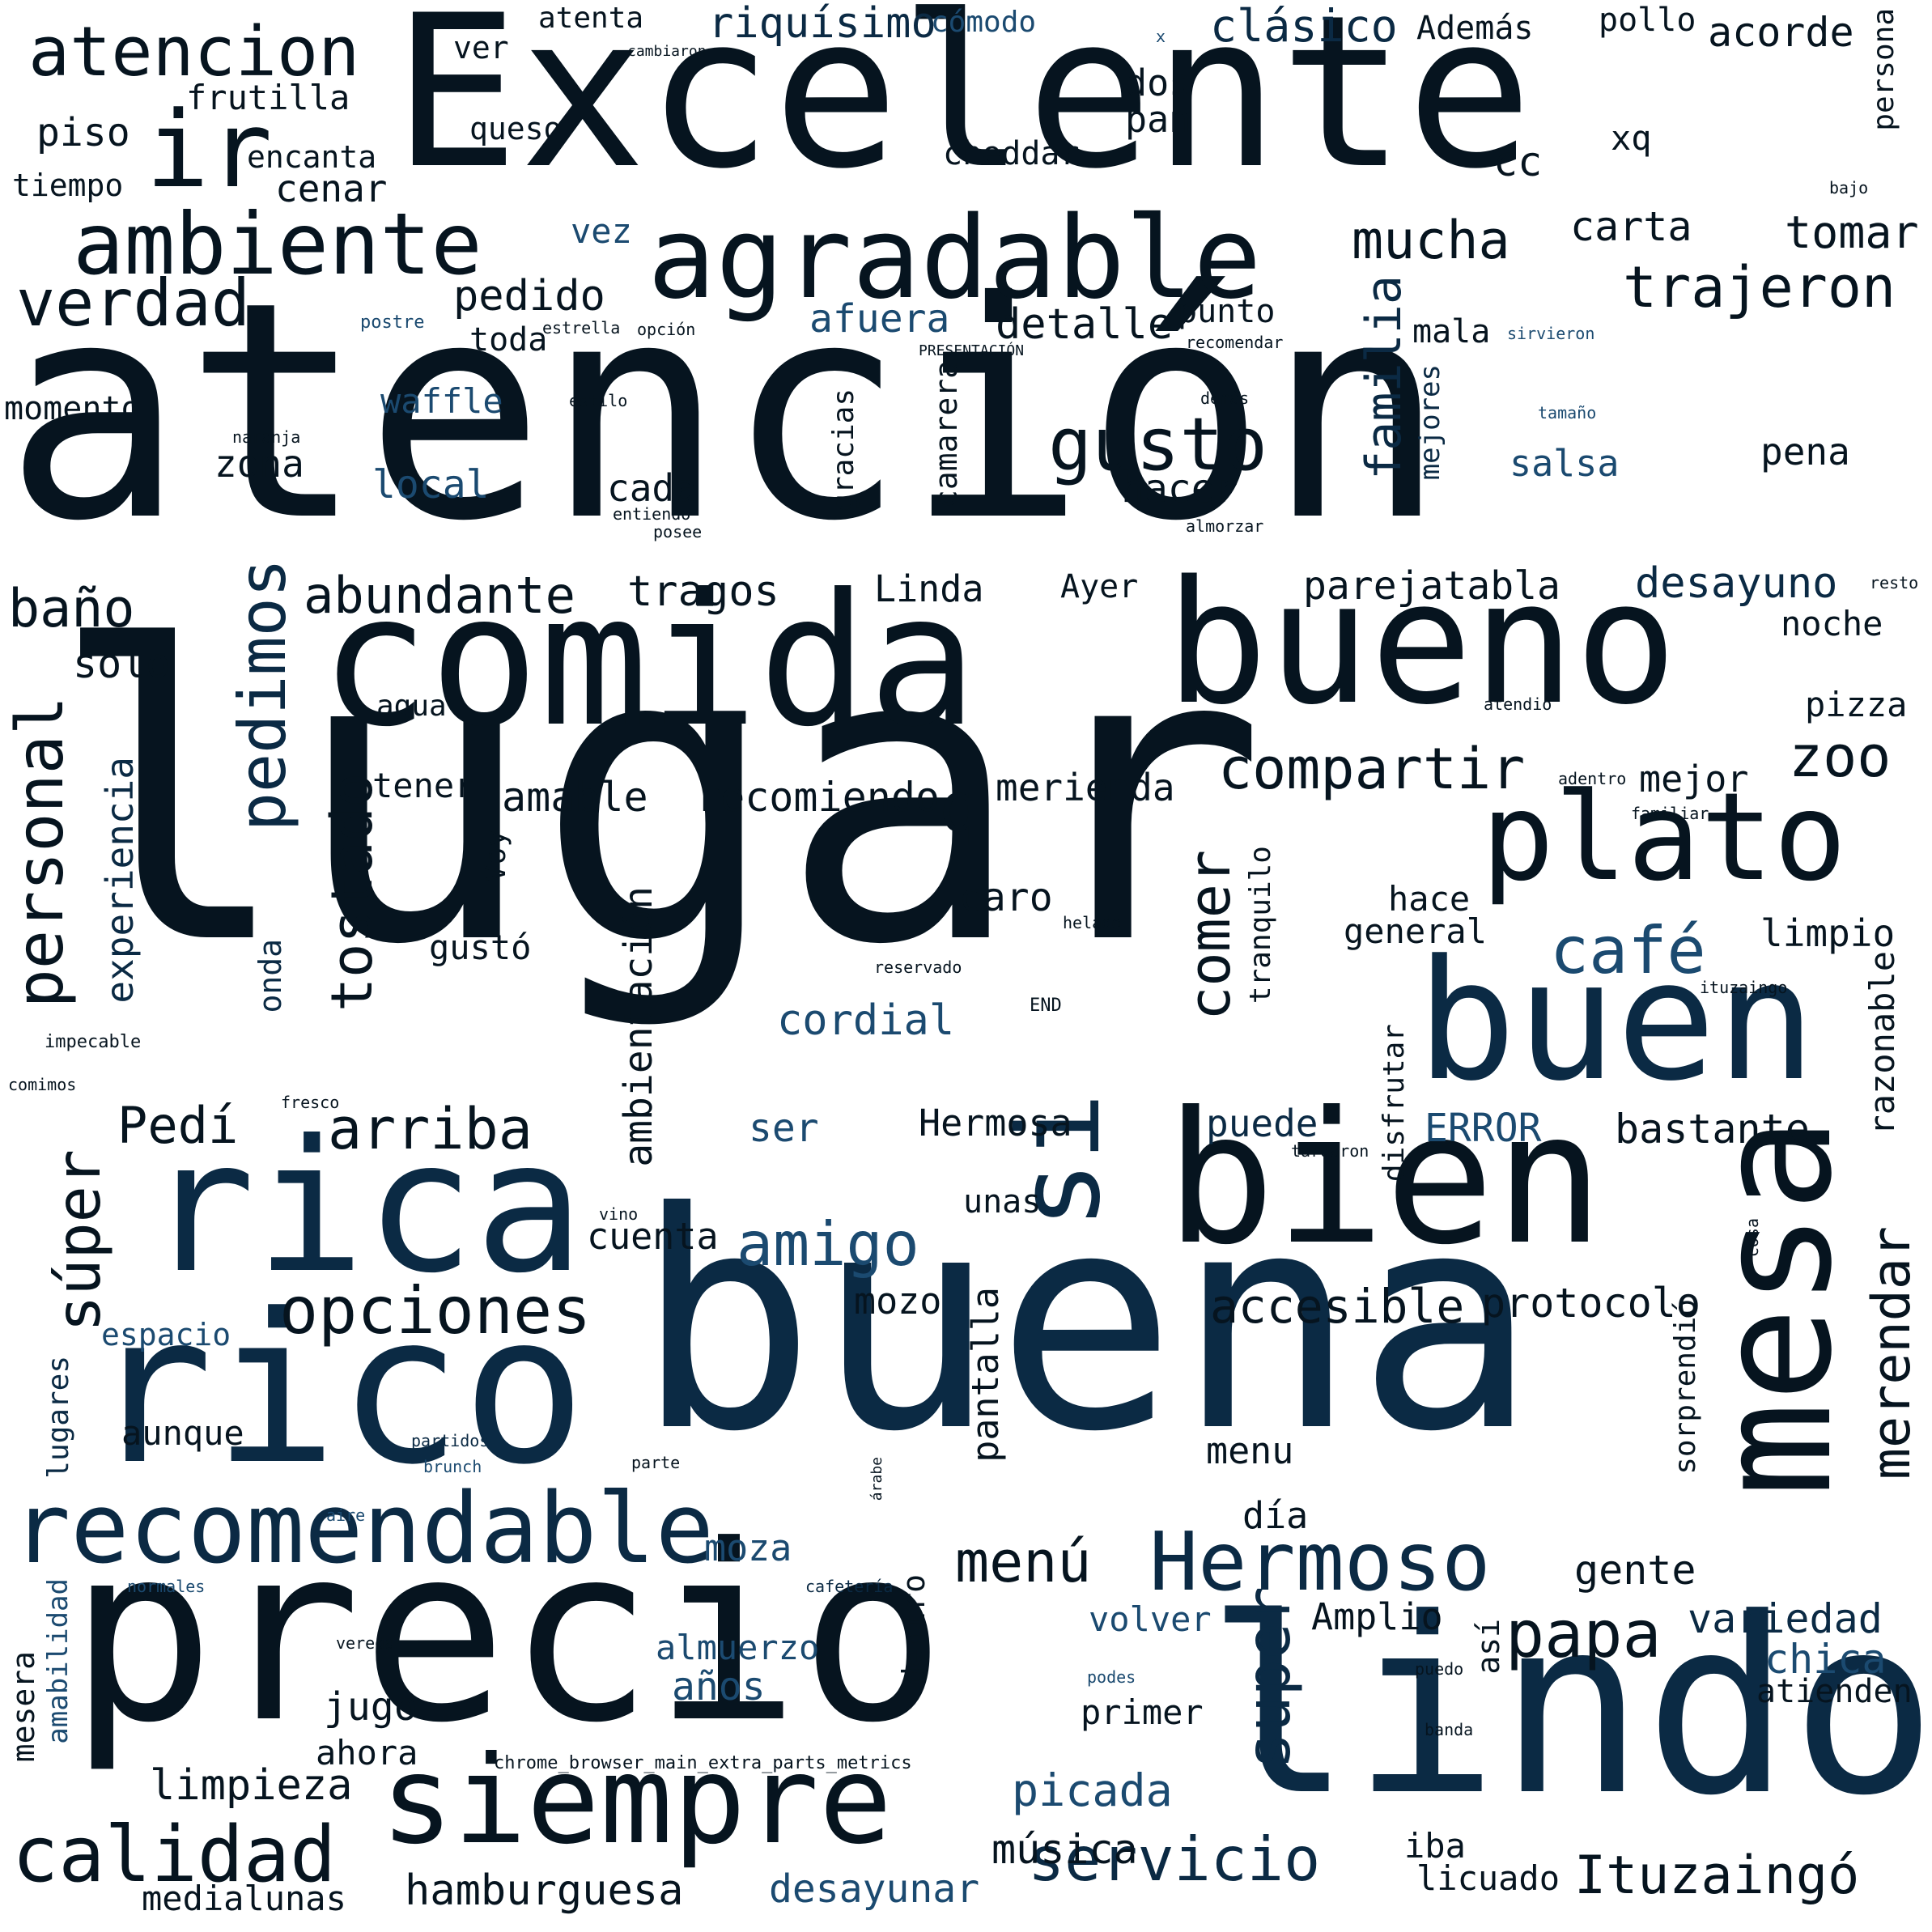 This screenshot has height=1932, width=1932. Describe the element at coordinates (1337, 1306) in the screenshot. I see `word: accesible` at that location.